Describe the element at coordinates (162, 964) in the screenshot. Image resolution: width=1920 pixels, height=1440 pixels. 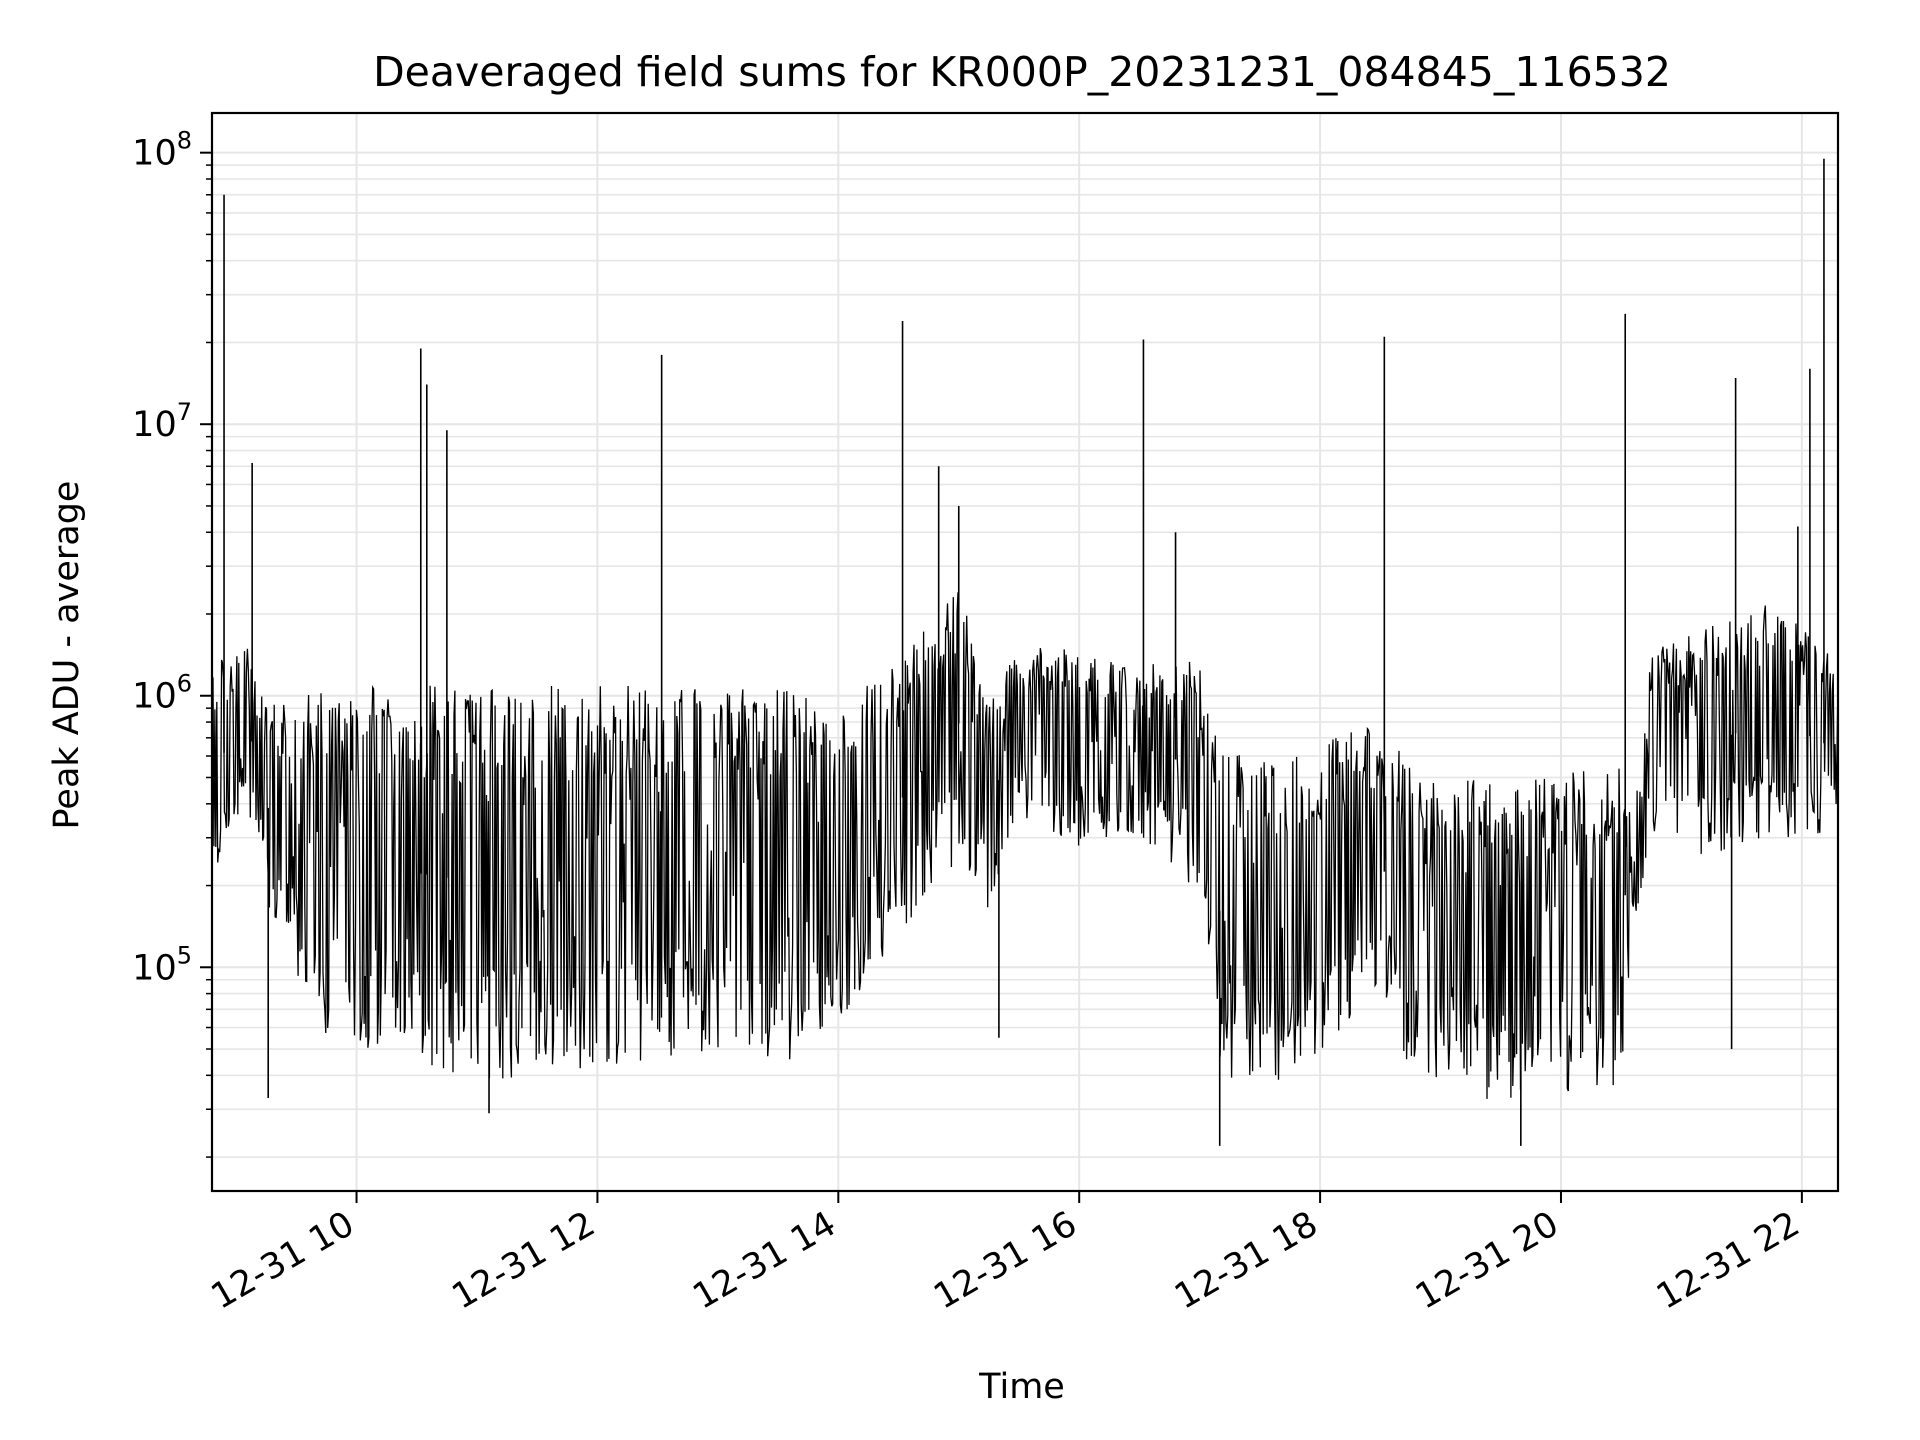
I see `y-tick-label: 10⁵` at that location.